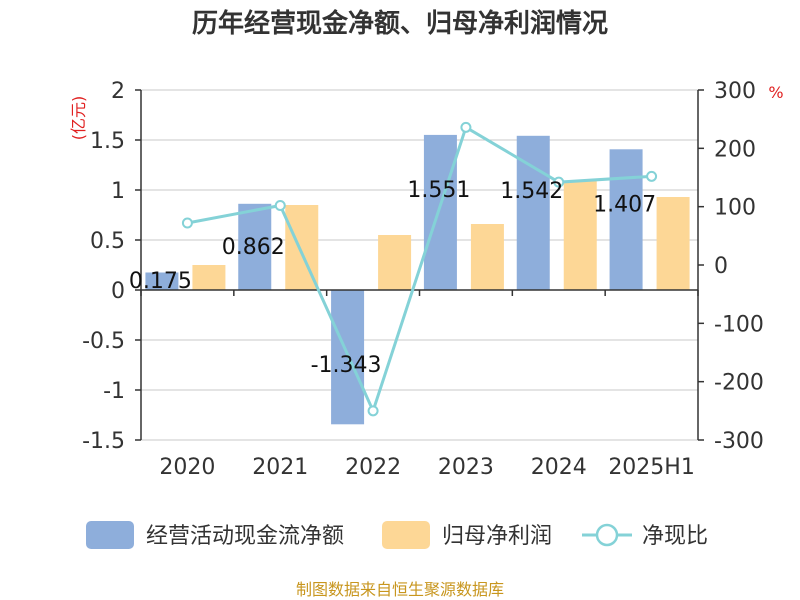 This screenshot has height=600, width=800. I want to click on bar-net-profit-2023, so click(487, 257).